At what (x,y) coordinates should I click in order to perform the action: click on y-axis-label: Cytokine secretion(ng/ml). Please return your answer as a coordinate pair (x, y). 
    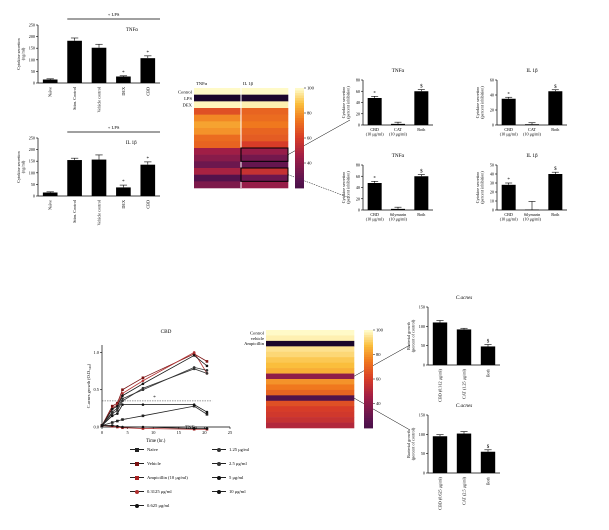
    Looking at the image, I should click on (21, 166).